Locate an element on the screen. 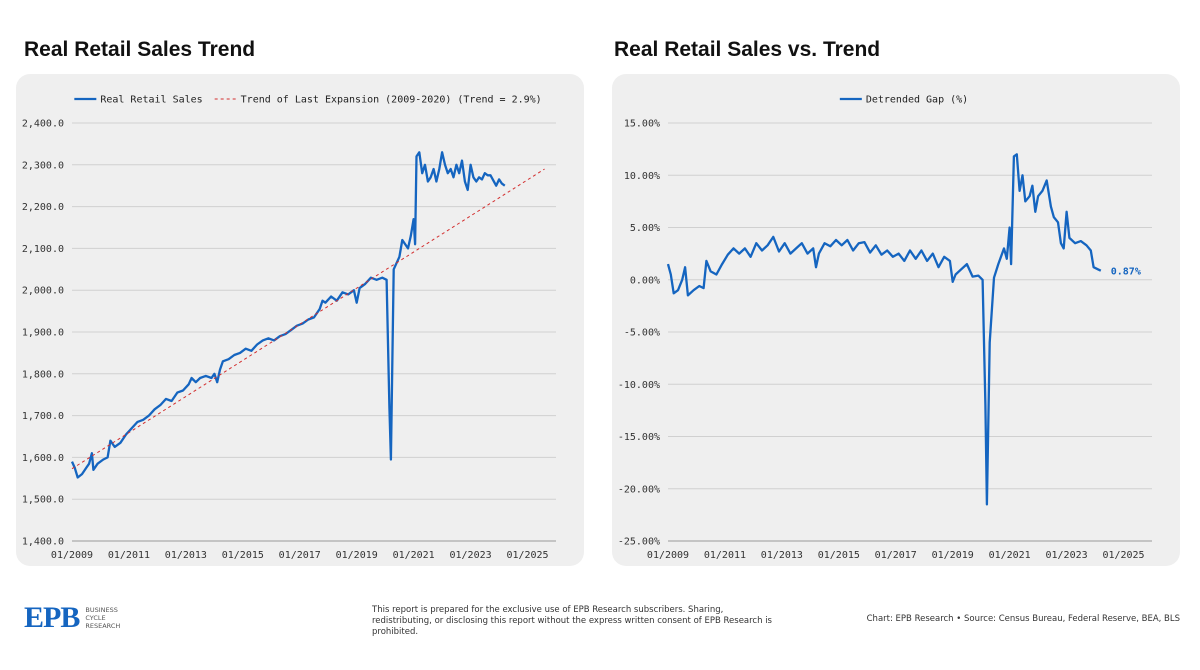 This screenshot has width=1200, height=670. right-chart-x-tick-label: 01/2011 is located at coordinates (725, 555).